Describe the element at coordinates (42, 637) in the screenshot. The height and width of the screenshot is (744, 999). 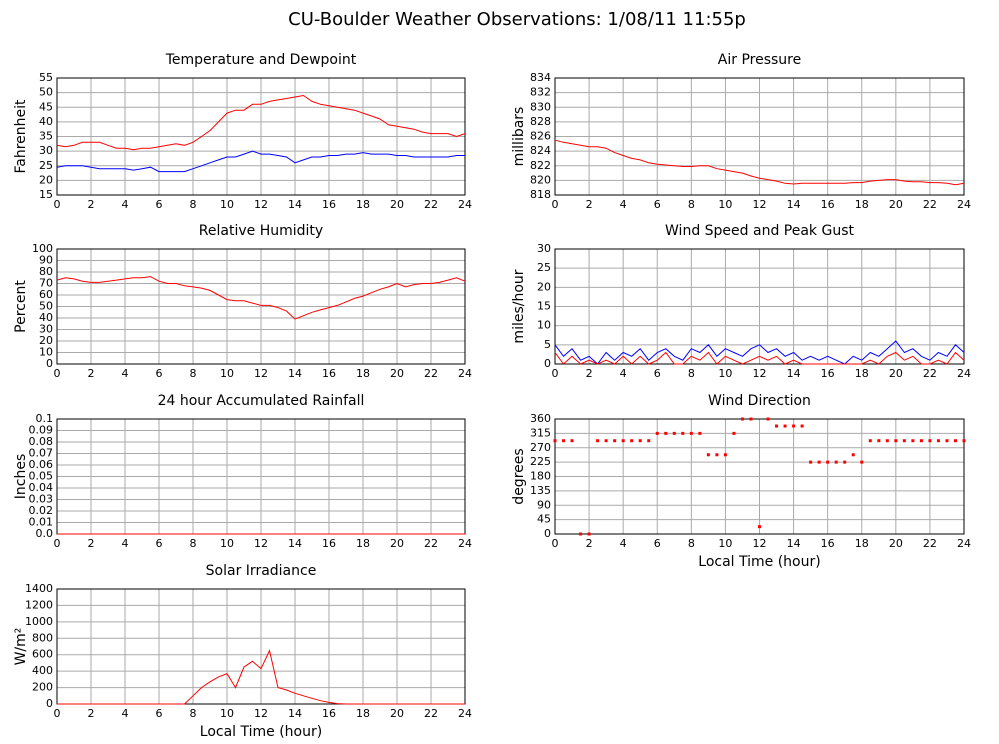
I see `y-tick-label: 800` at that location.